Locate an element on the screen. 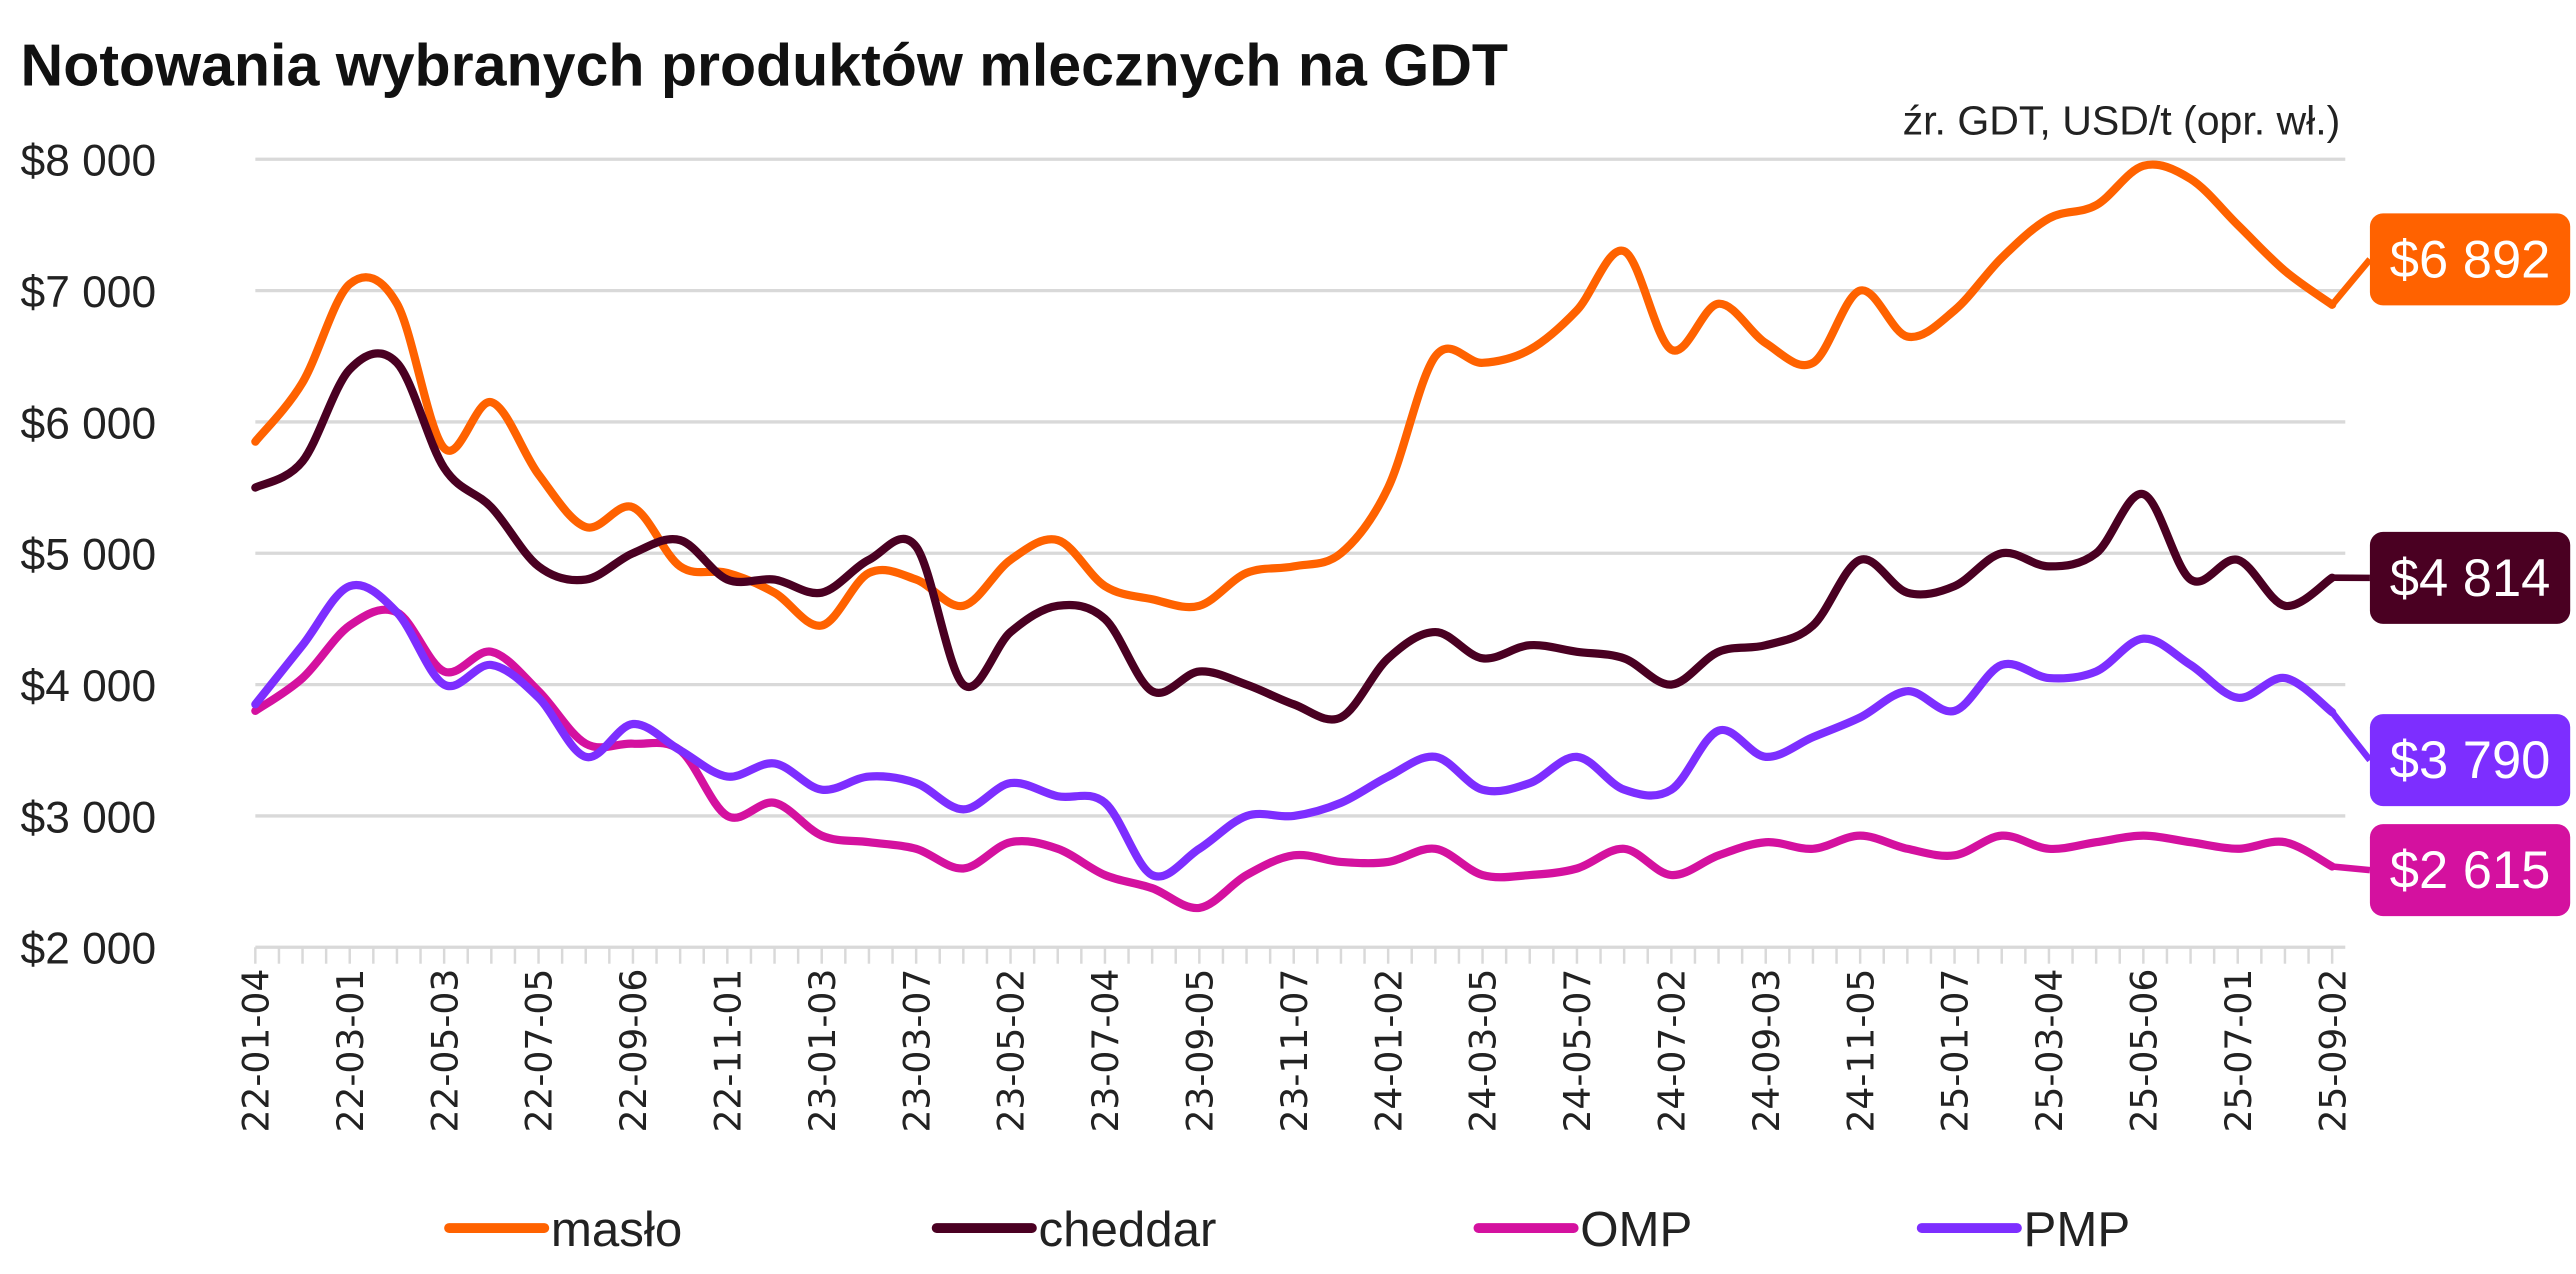  x-tick-label: 24-01-02 is located at coordinates (1388, 1051).